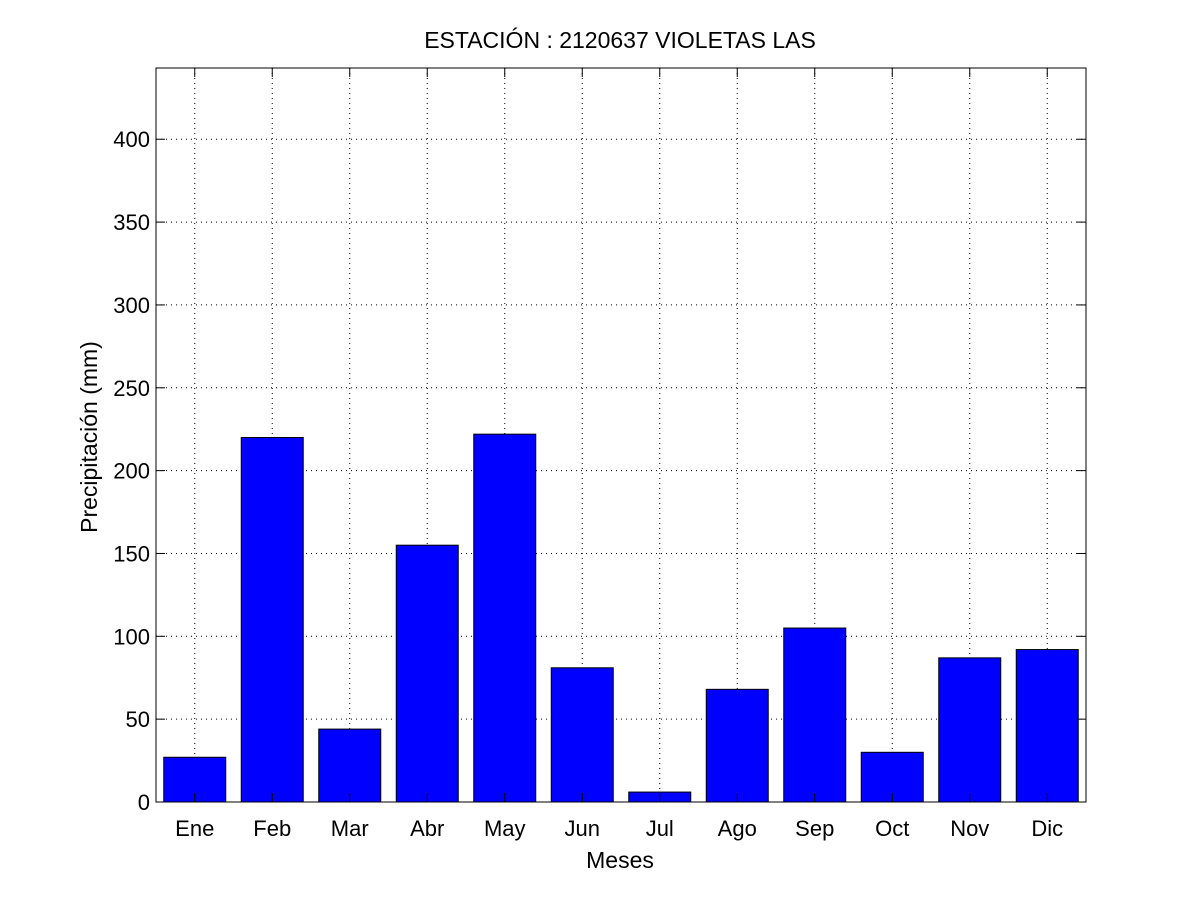 This screenshot has width=1200, height=900. What do you see at coordinates (131, 636) in the screenshot?
I see `y-tick-label: 100` at bounding box center [131, 636].